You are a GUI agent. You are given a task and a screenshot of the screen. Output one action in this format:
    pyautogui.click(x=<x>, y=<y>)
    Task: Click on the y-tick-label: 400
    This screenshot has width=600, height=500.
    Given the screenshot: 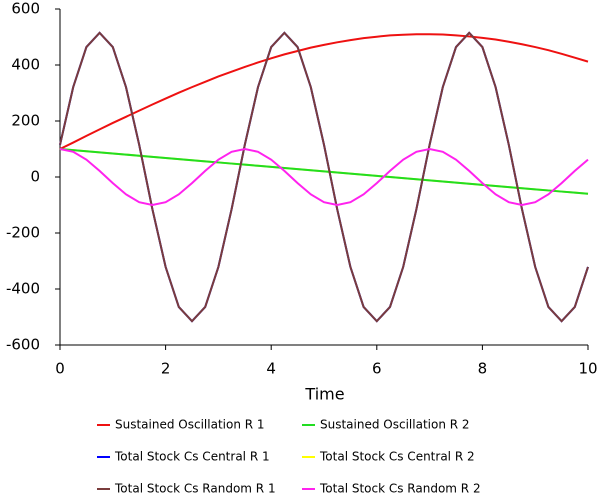 What is the action you would take?
    pyautogui.click(x=25, y=65)
    